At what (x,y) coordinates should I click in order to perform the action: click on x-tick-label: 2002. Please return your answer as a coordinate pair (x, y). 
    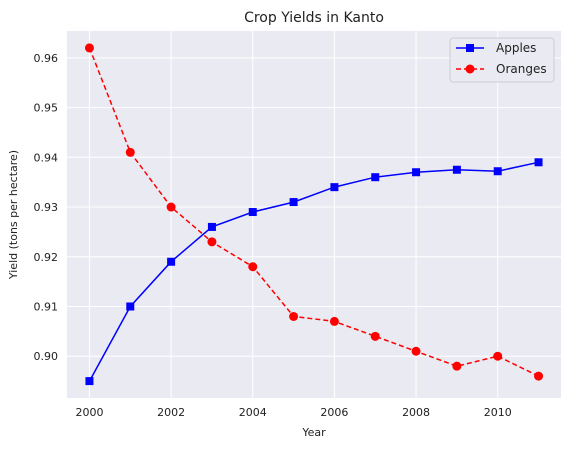
    Looking at the image, I should click on (171, 412).